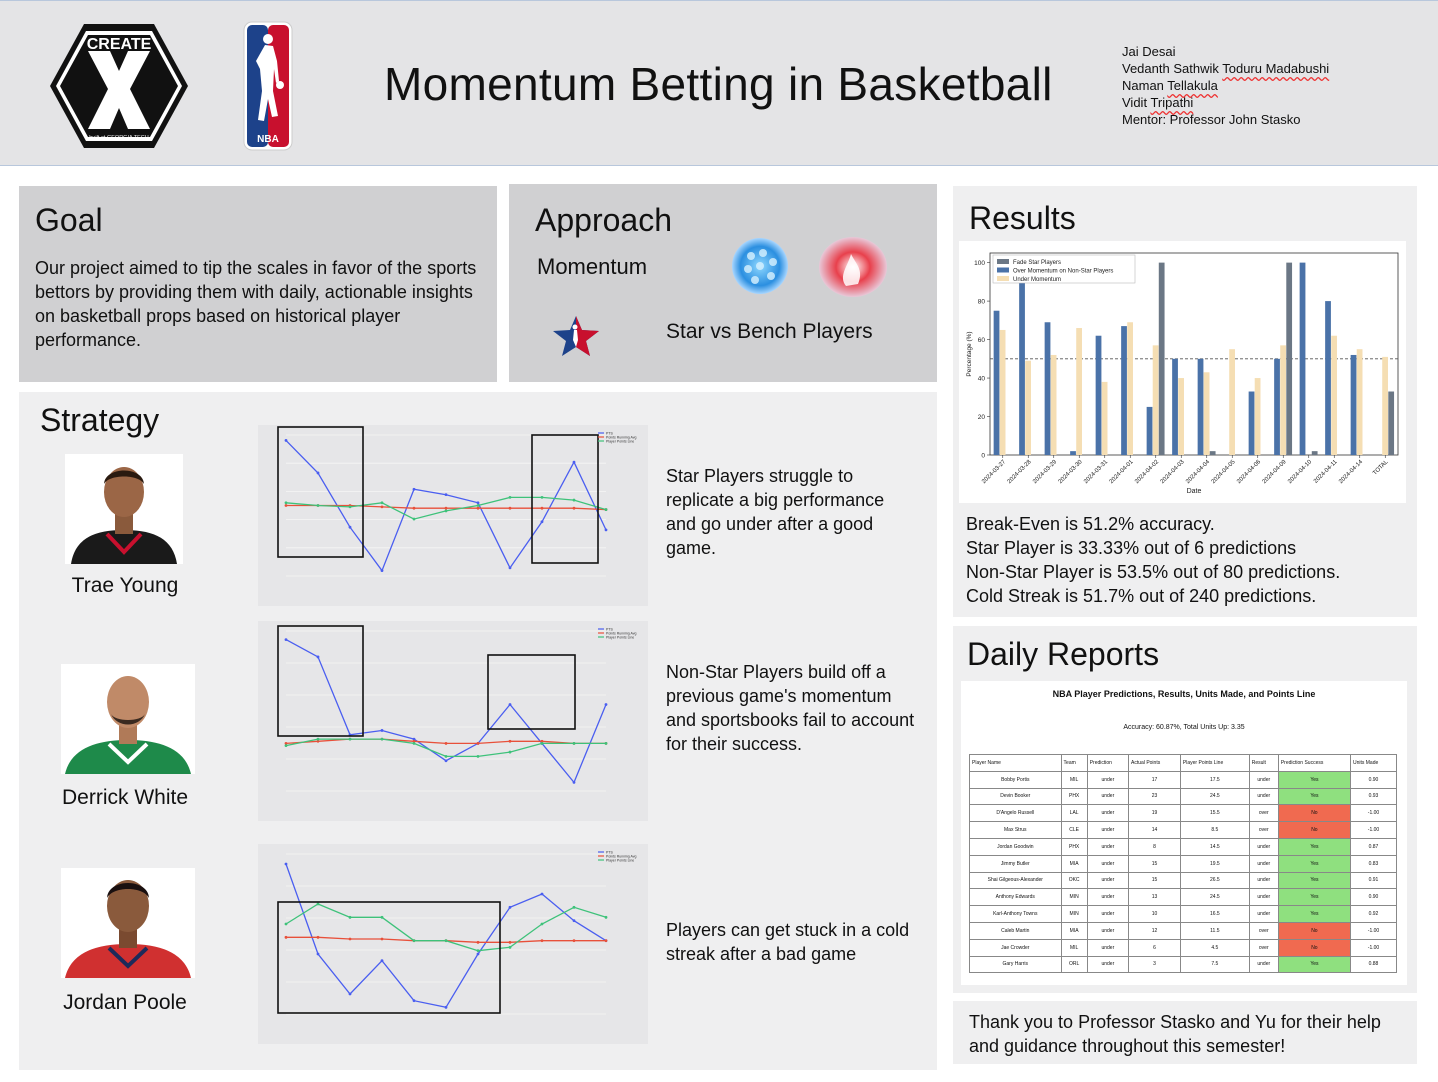  What do you see at coordinates (1173, 472) in the screenshot?
I see `x-tick-label: 2024-04-03` at bounding box center [1173, 472].